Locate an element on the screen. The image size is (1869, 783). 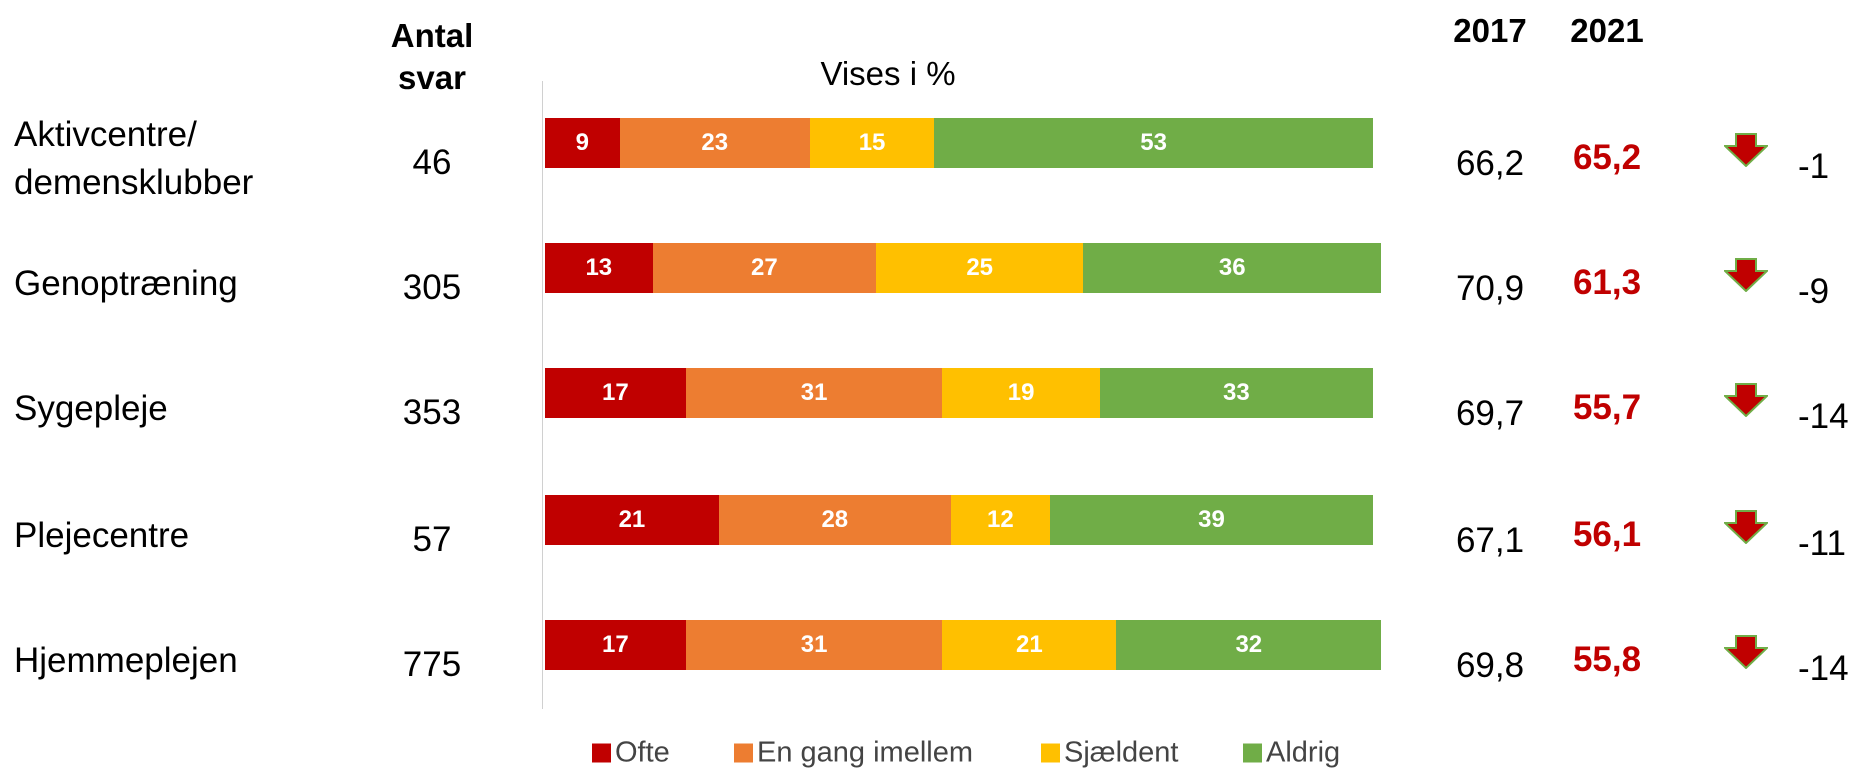
legend-item: Aldrig is located at coordinates (1291, 753).